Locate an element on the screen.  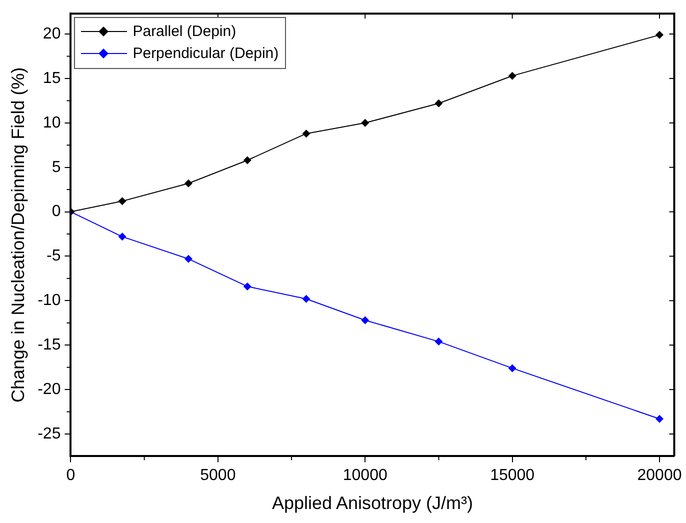
legend-label: Parallel (Depin) is located at coordinates (184, 31).